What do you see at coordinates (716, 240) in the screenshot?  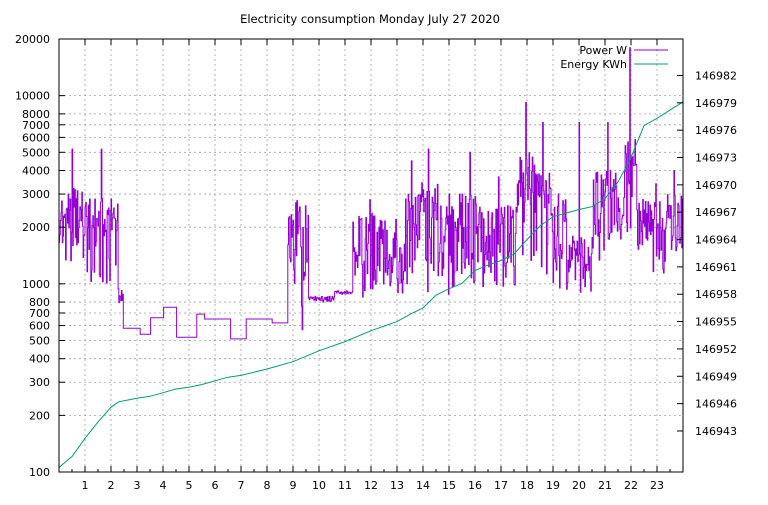 I see `y2-tick-label: 146964` at bounding box center [716, 240].